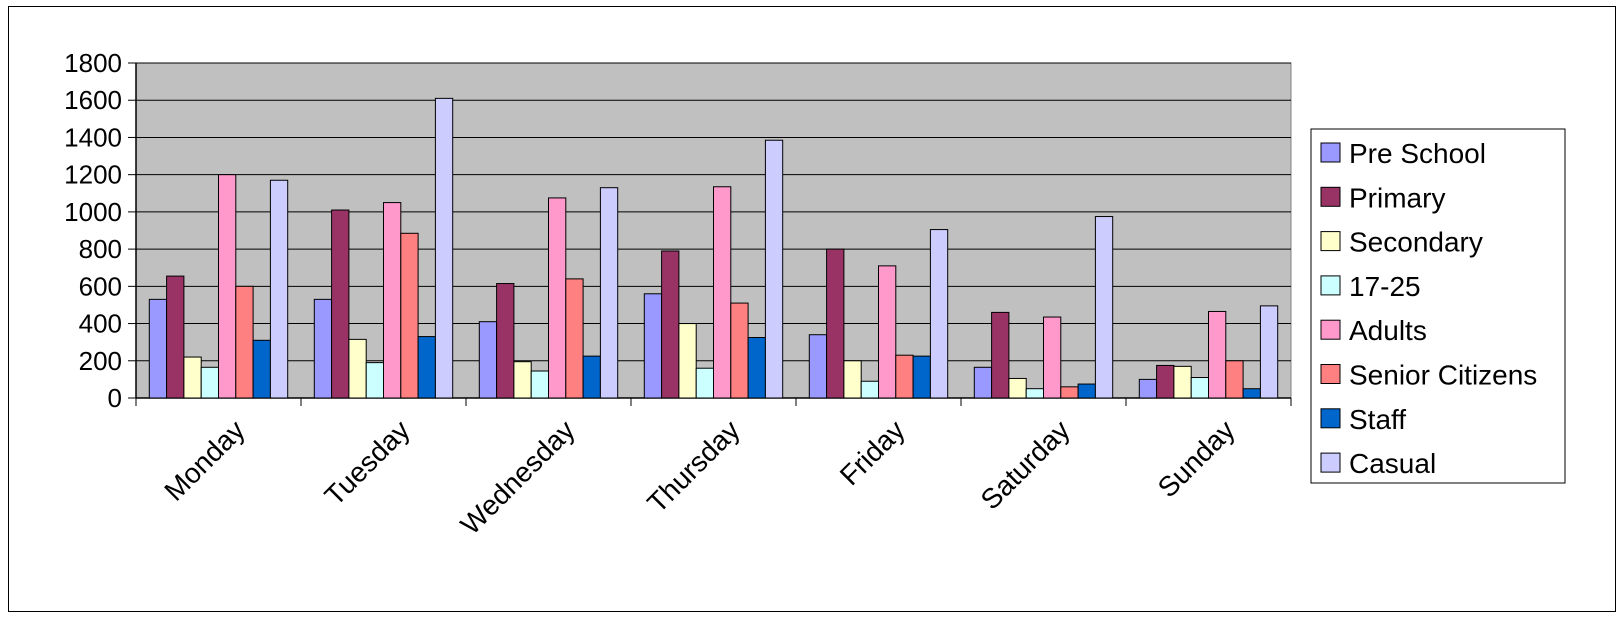 The width and height of the screenshot is (1624, 620). Describe the element at coordinates (100, 324) in the screenshot. I see `y-tick-label-400: 400` at that location.